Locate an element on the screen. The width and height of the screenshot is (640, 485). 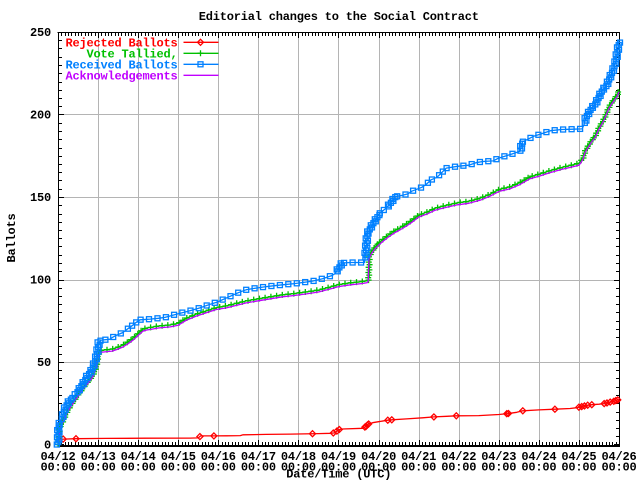
svg-text: 04/22 is located at coordinates (458, 457).